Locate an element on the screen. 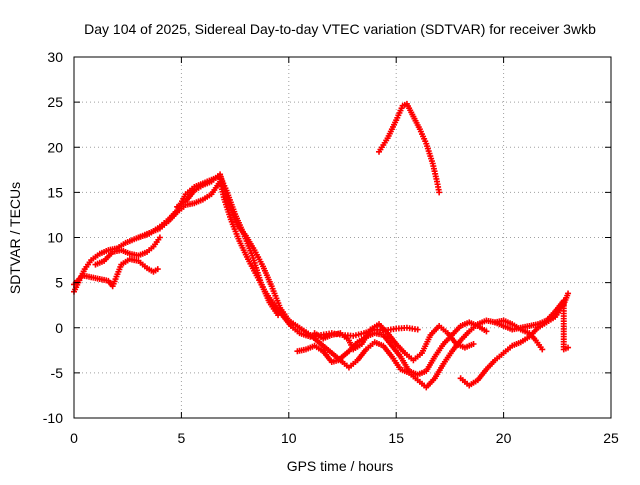  y-tick-label: 10 is located at coordinates (55, 238).